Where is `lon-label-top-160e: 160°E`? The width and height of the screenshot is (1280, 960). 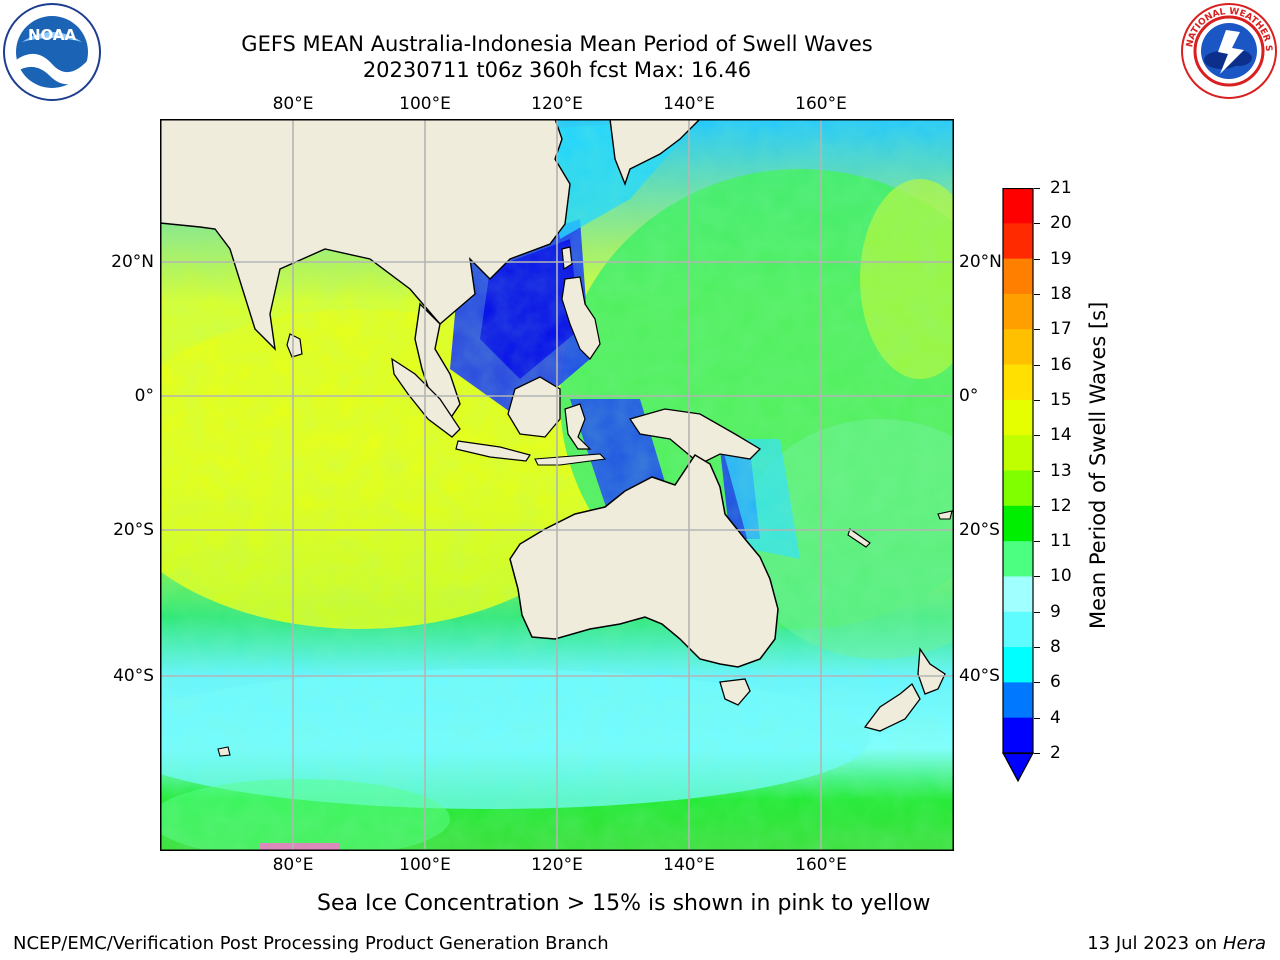
lon-label-top-160e: 160°E is located at coordinates (821, 104).